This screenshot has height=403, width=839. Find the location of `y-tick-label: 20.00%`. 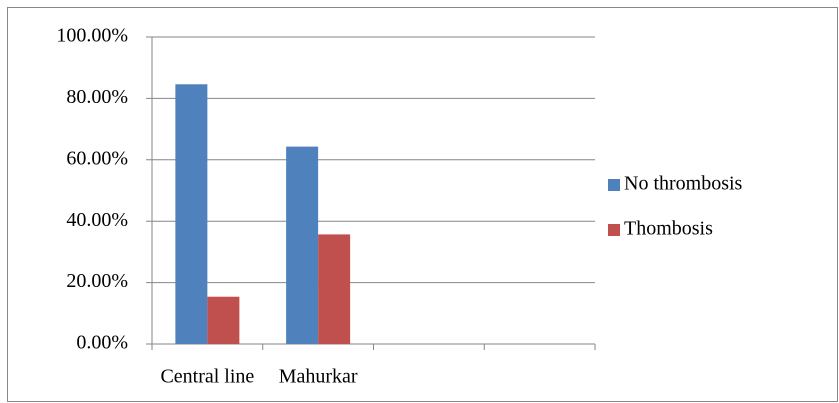

y-tick-label: 20.00% is located at coordinates (97, 281).